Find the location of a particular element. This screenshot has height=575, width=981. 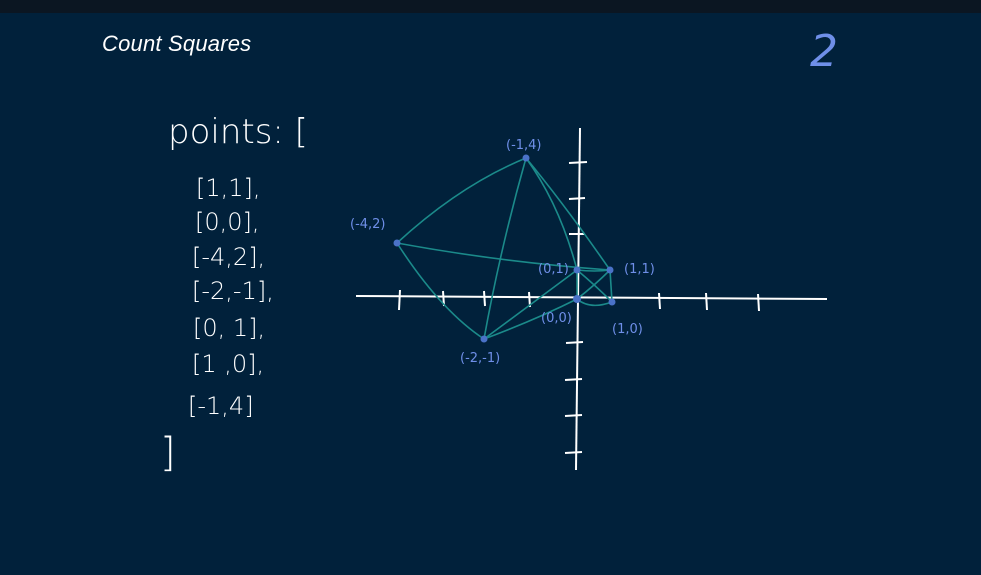

label-neg1-4: (-1,4) is located at coordinates (524, 145).